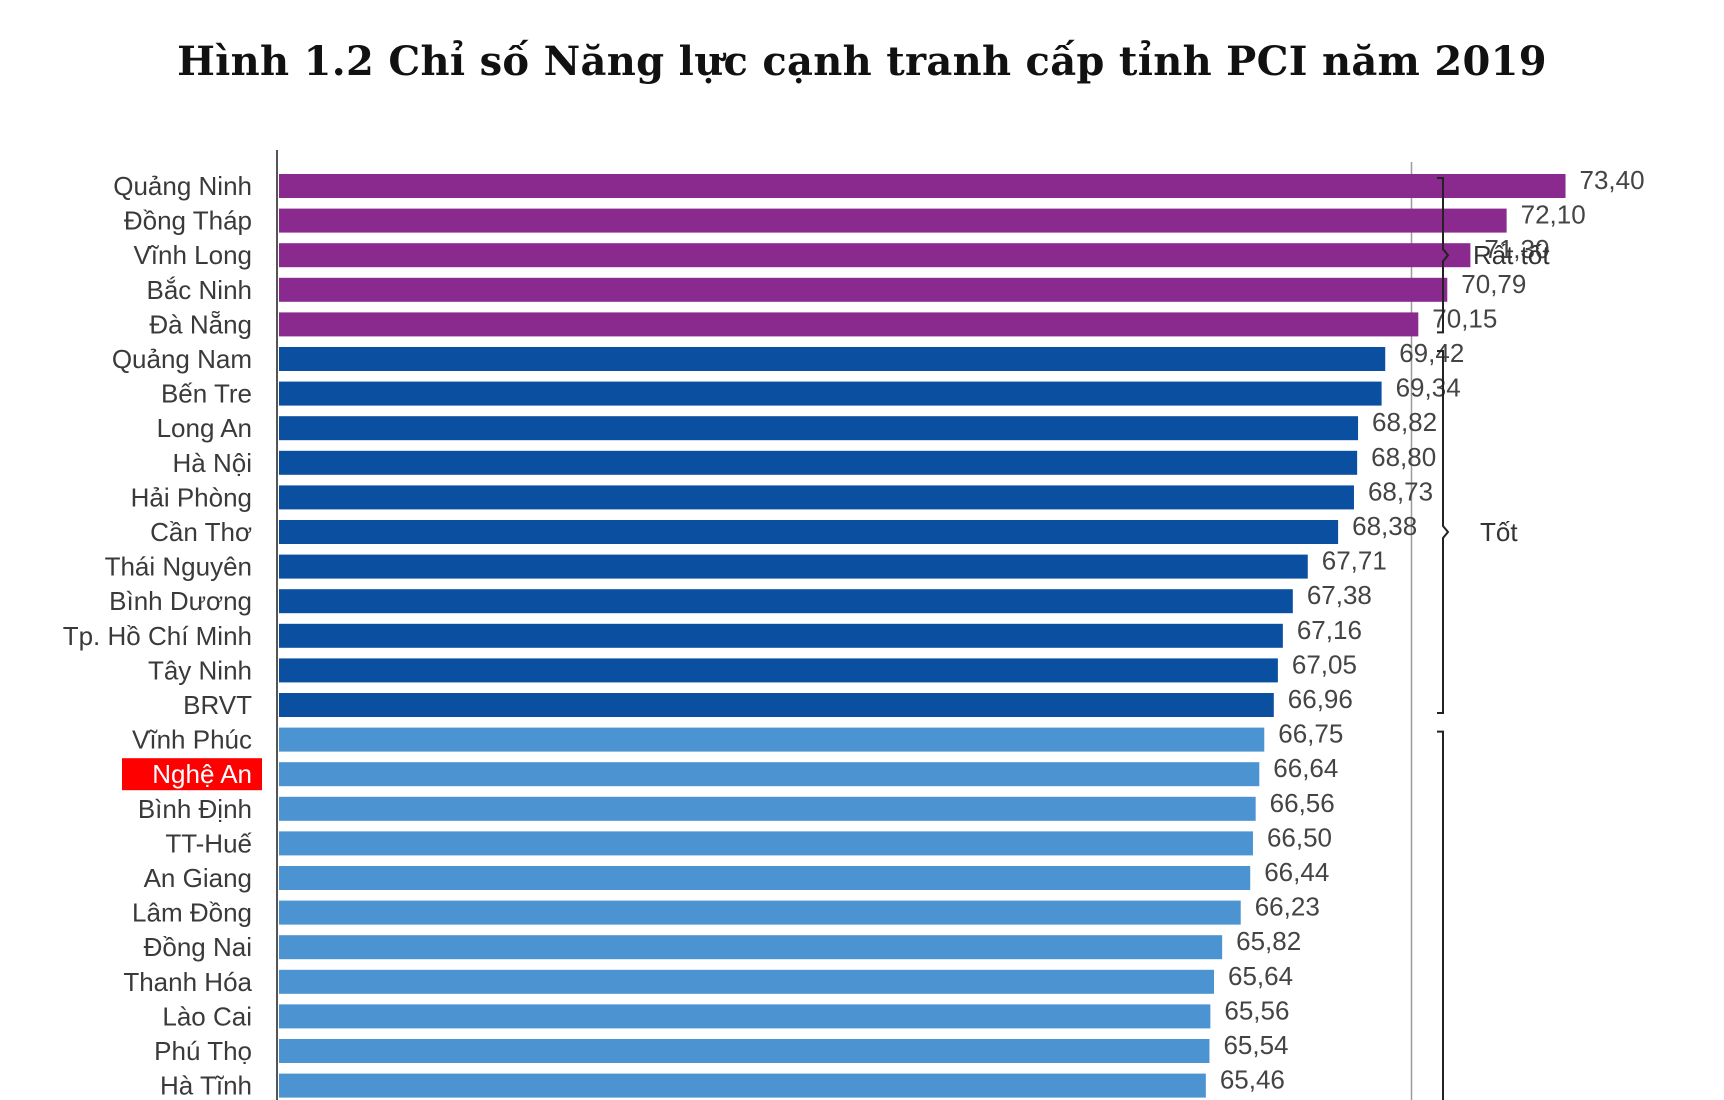 The width and height of the screenshot is (1724, 1100). Describe the element at coordinates (1493, 638) in the screenshot. I see `group-brackets-layer: Rất tốt Tốt` at that location.